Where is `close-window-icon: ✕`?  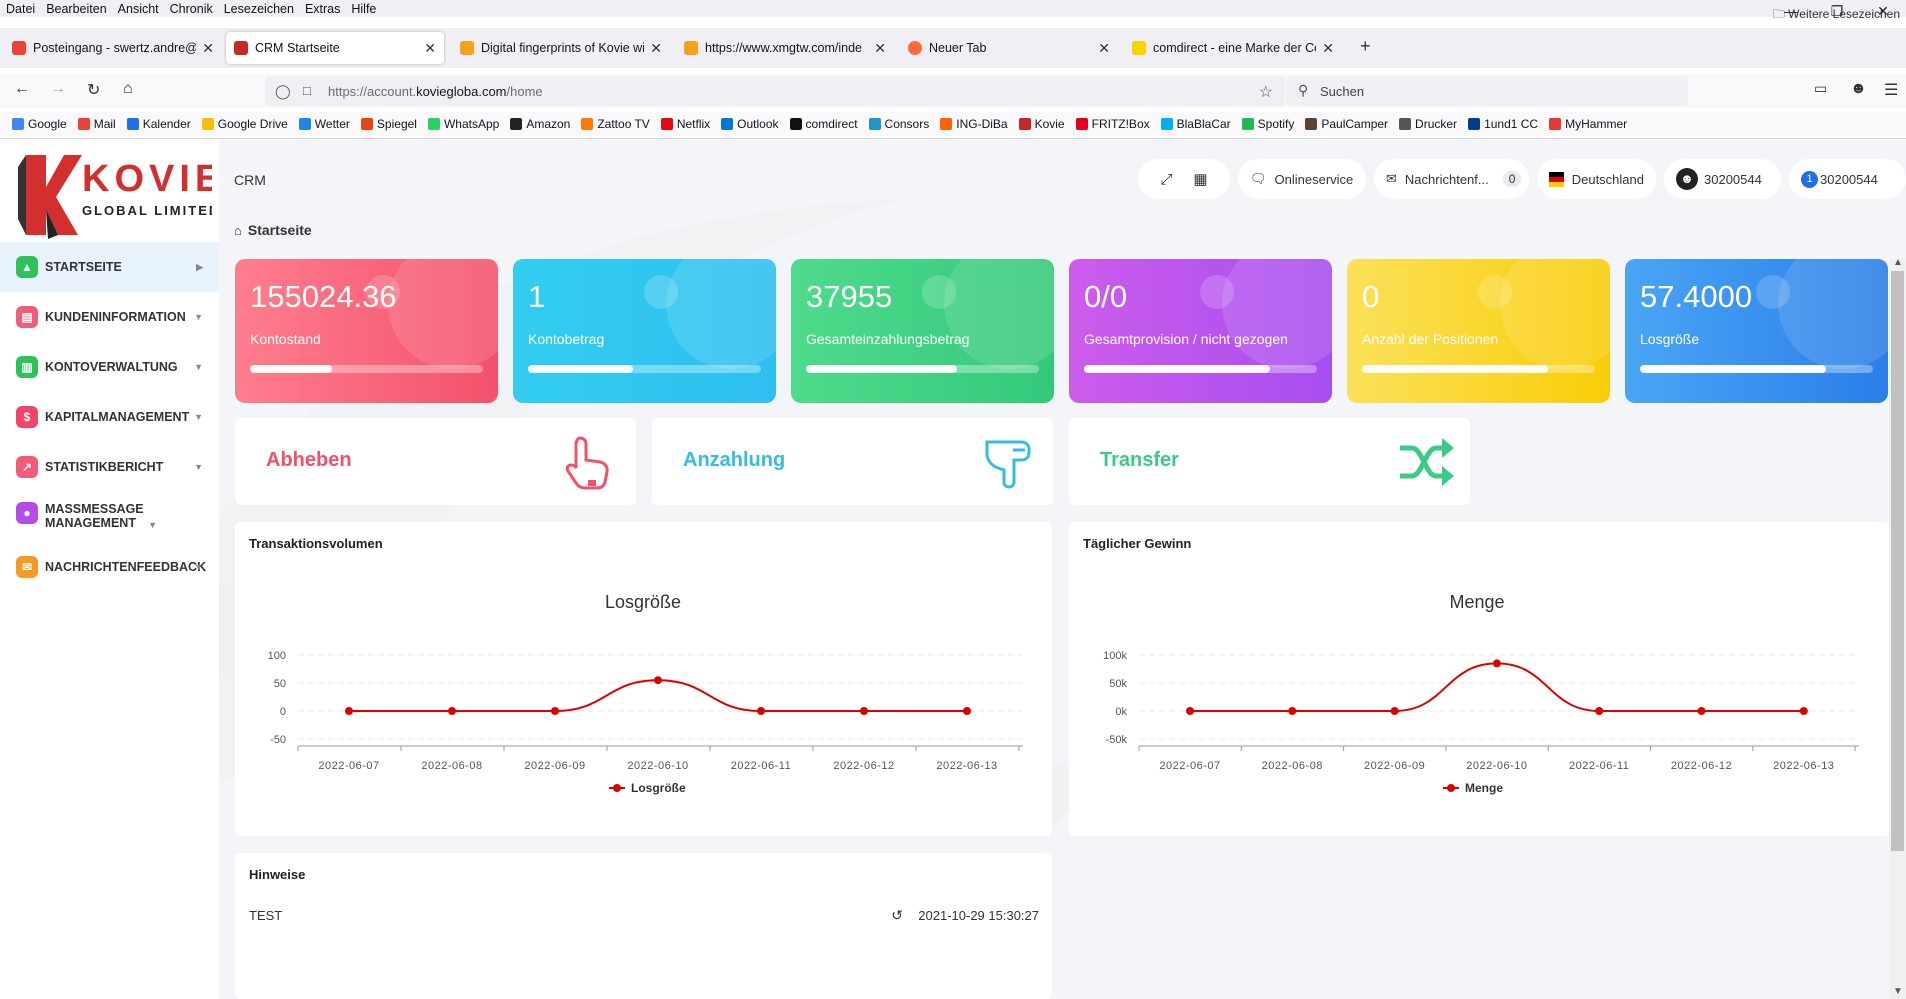
close-window-icon: ✕ is located at coordinates (1883, 11).